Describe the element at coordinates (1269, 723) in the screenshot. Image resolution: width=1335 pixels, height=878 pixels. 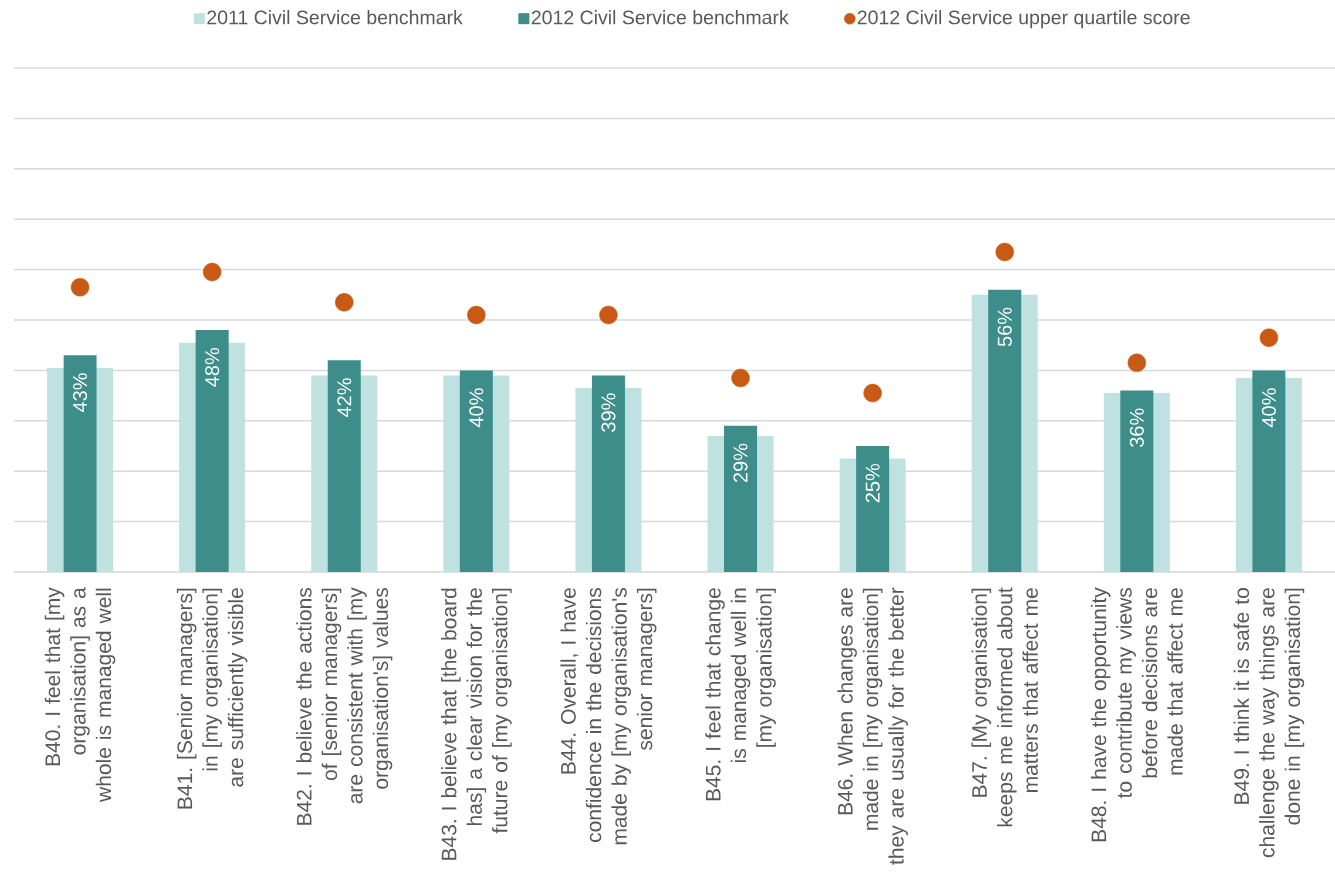
I see `x-tick-label: B49. I think it is safe to challenge the way things are done in [my organisation]` at that location.